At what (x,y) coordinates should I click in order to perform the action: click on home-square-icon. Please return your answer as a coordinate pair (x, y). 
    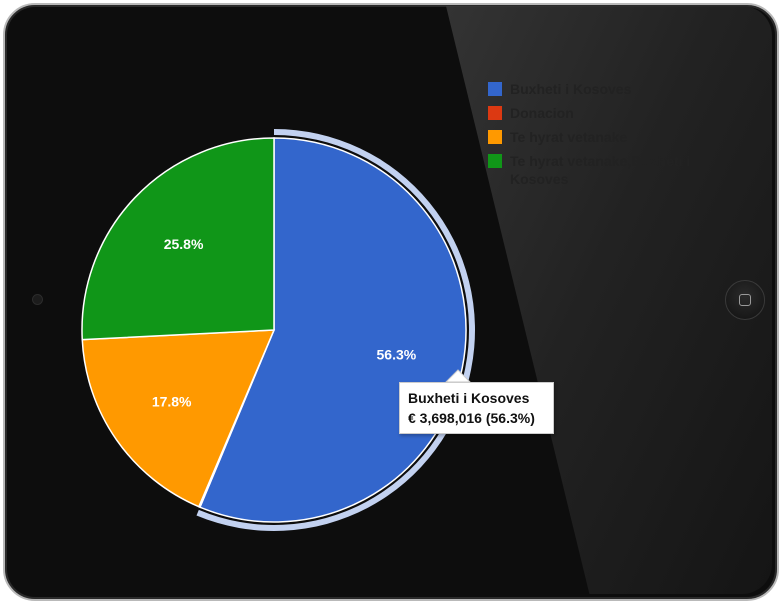
    Looking at the image, I should click on (745, 300).